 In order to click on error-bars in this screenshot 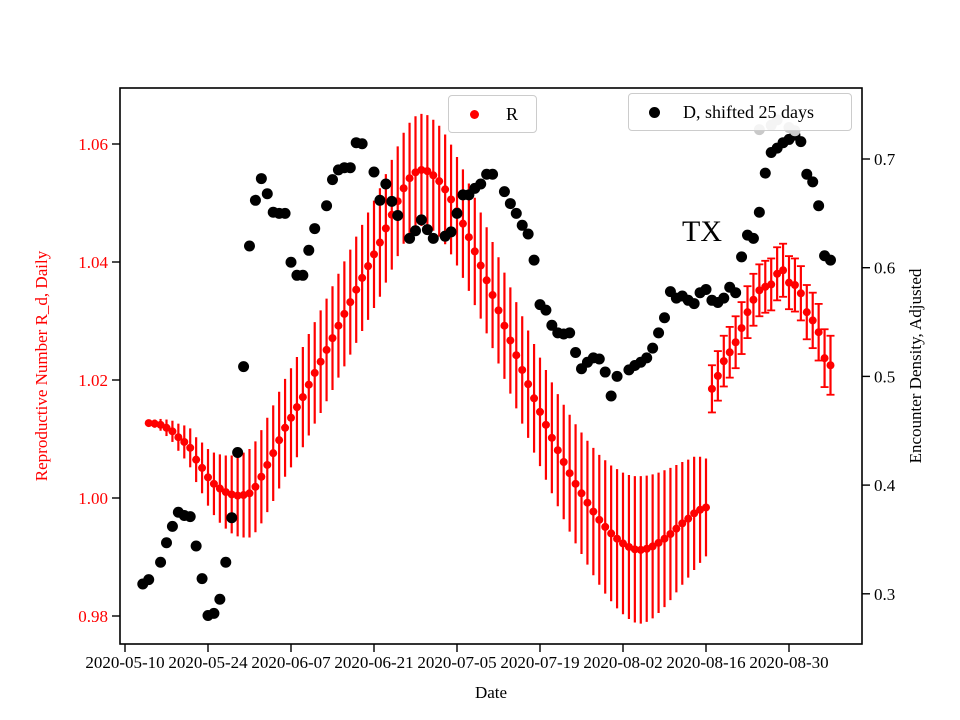, I will do `click(771, 328)`.